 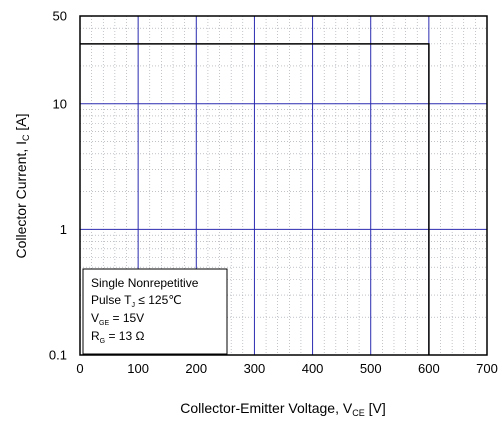 What do you see at coordinates (266, 408) in the screenshot?
I see `x-axis-title-main: Collector-Emitter Voltage, V` at bounding box center [266, 408].